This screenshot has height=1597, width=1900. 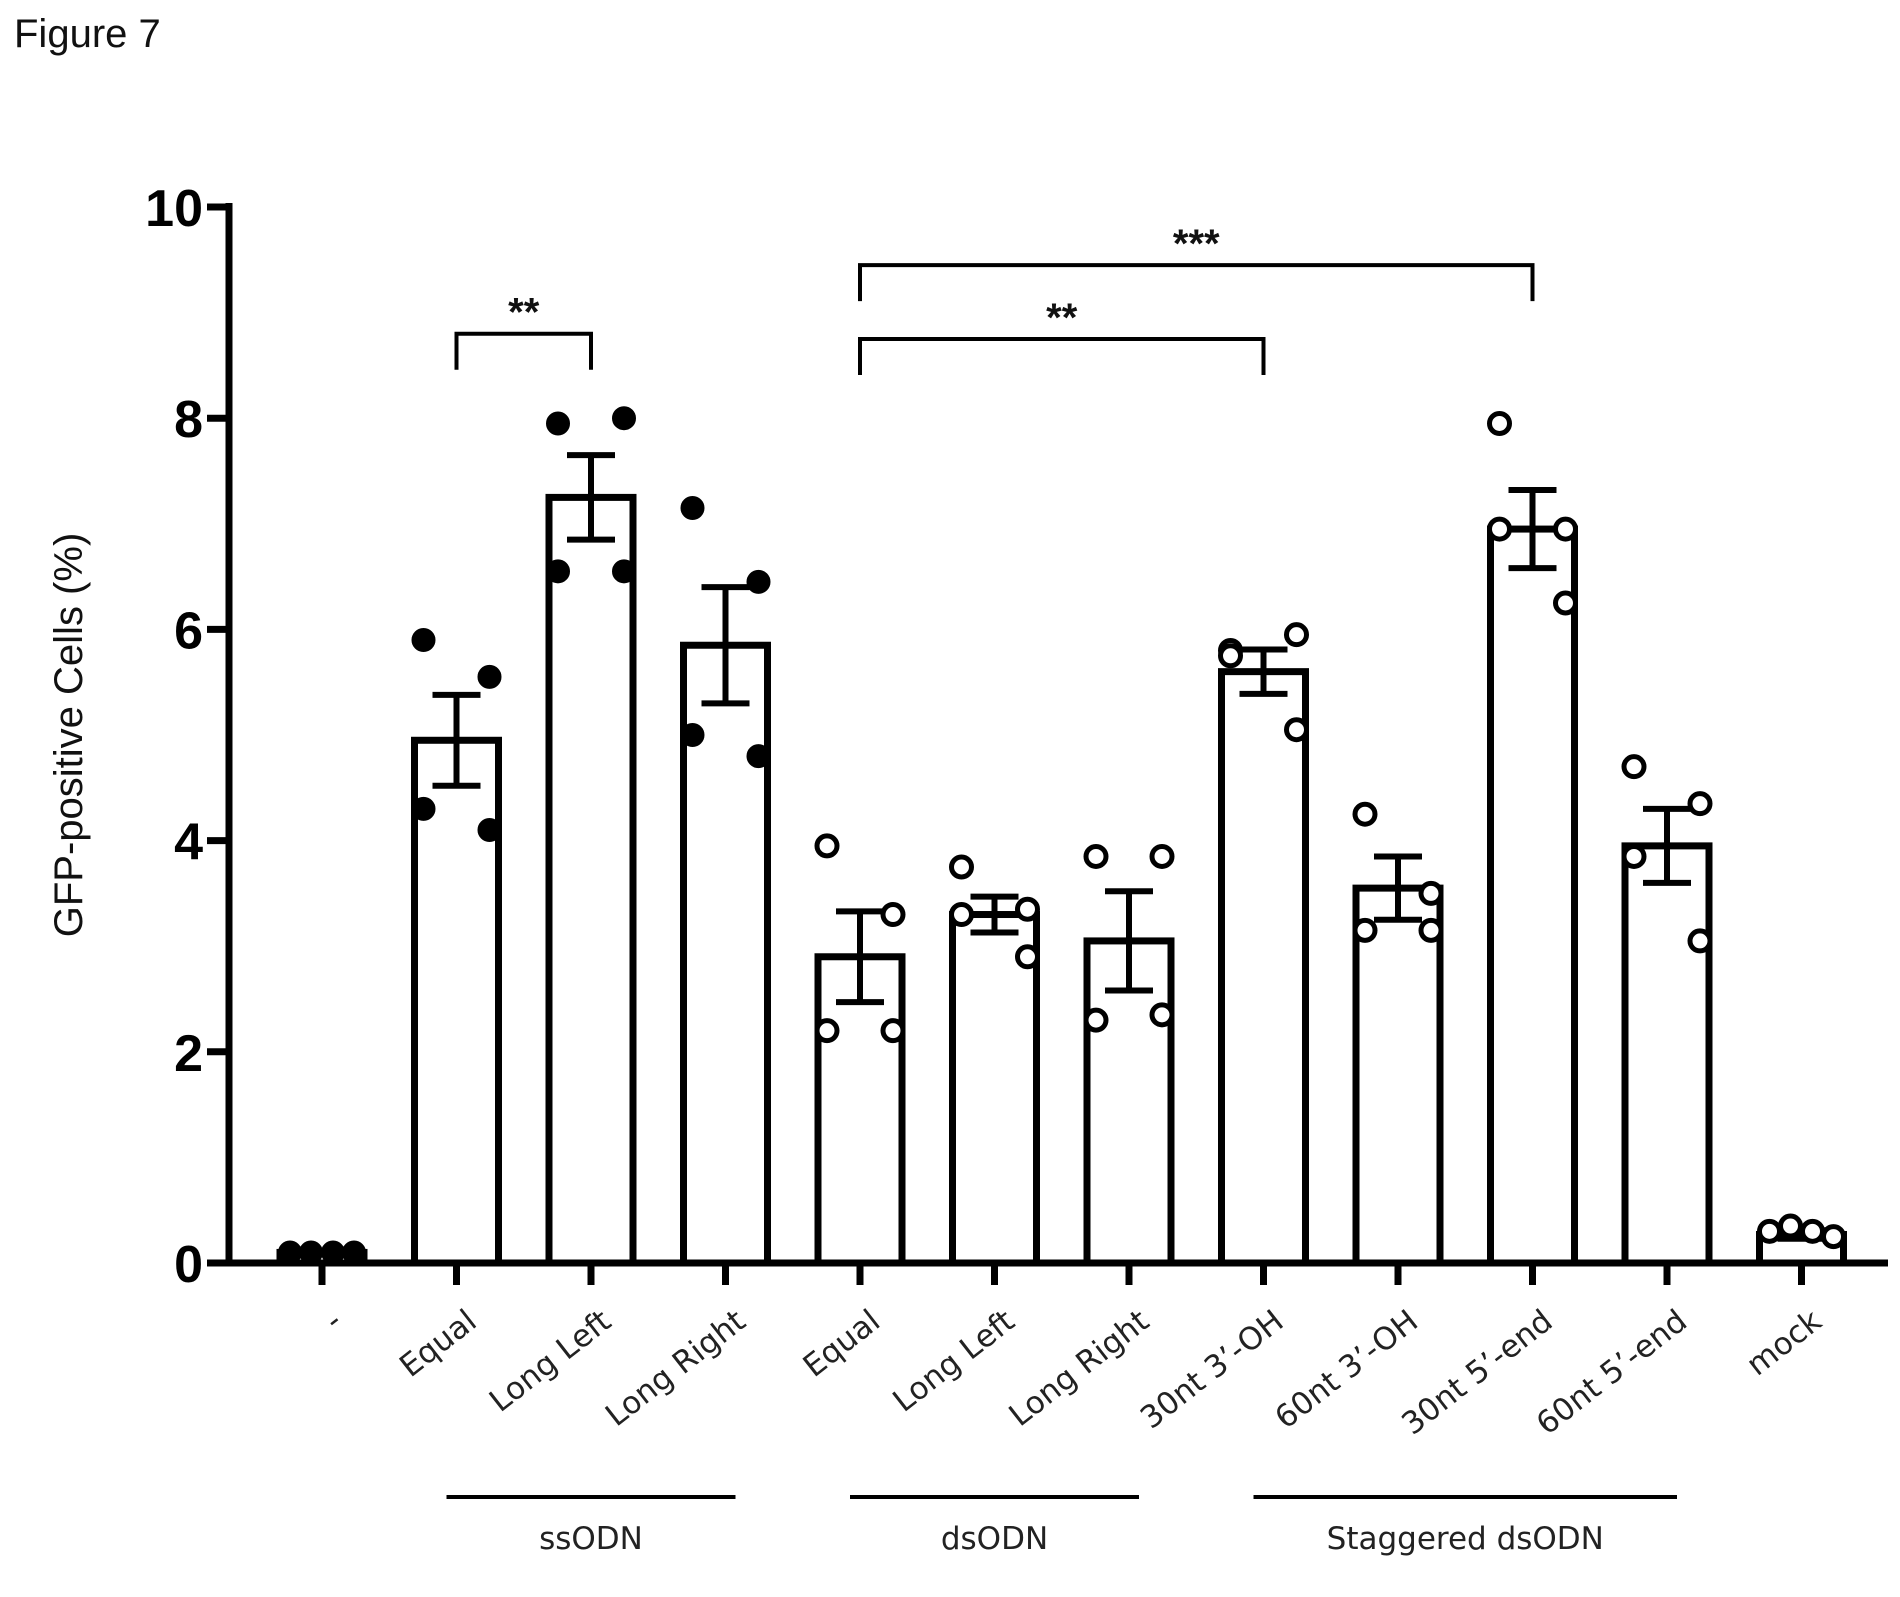 I want to click on x-tick-label: mock, so click(x=1784, y=1343).